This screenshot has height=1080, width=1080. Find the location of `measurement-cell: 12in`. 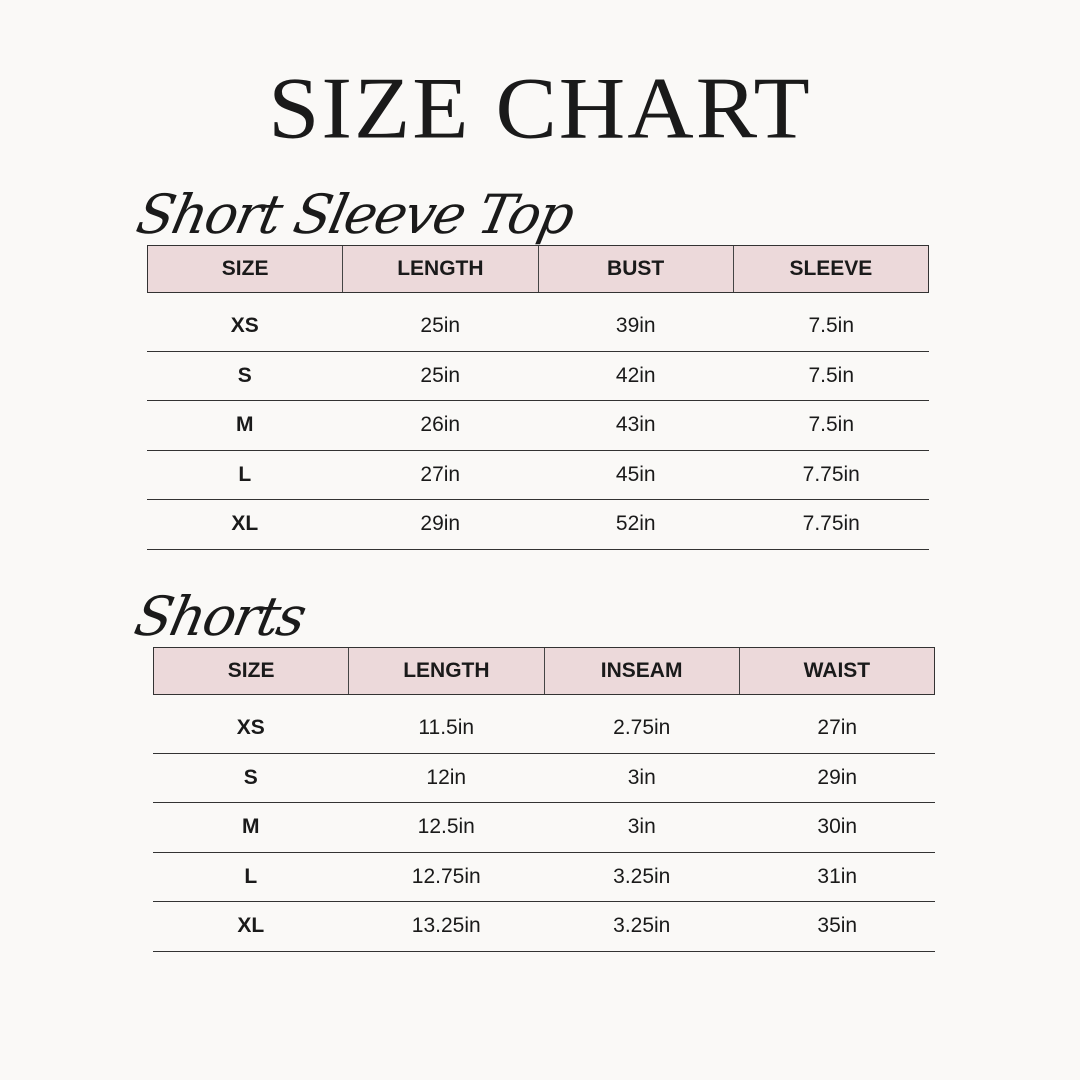

measurement-cell: 12in is located at coordinates (446, 777).